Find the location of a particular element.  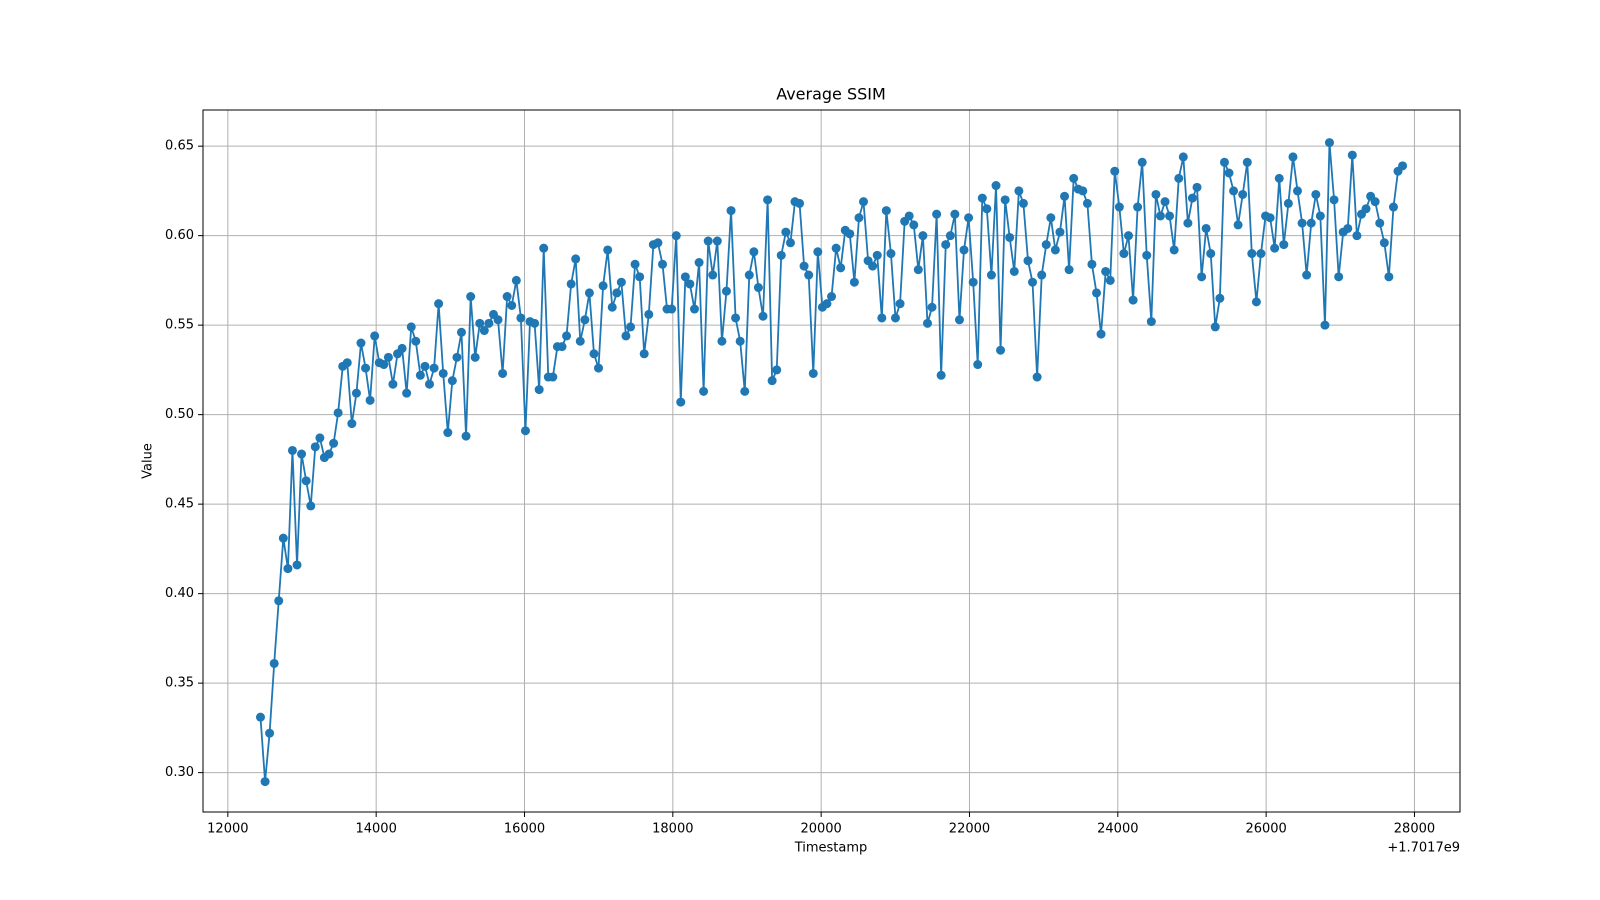

x-tick-label: 16000 is located at coordinates (524, 829).